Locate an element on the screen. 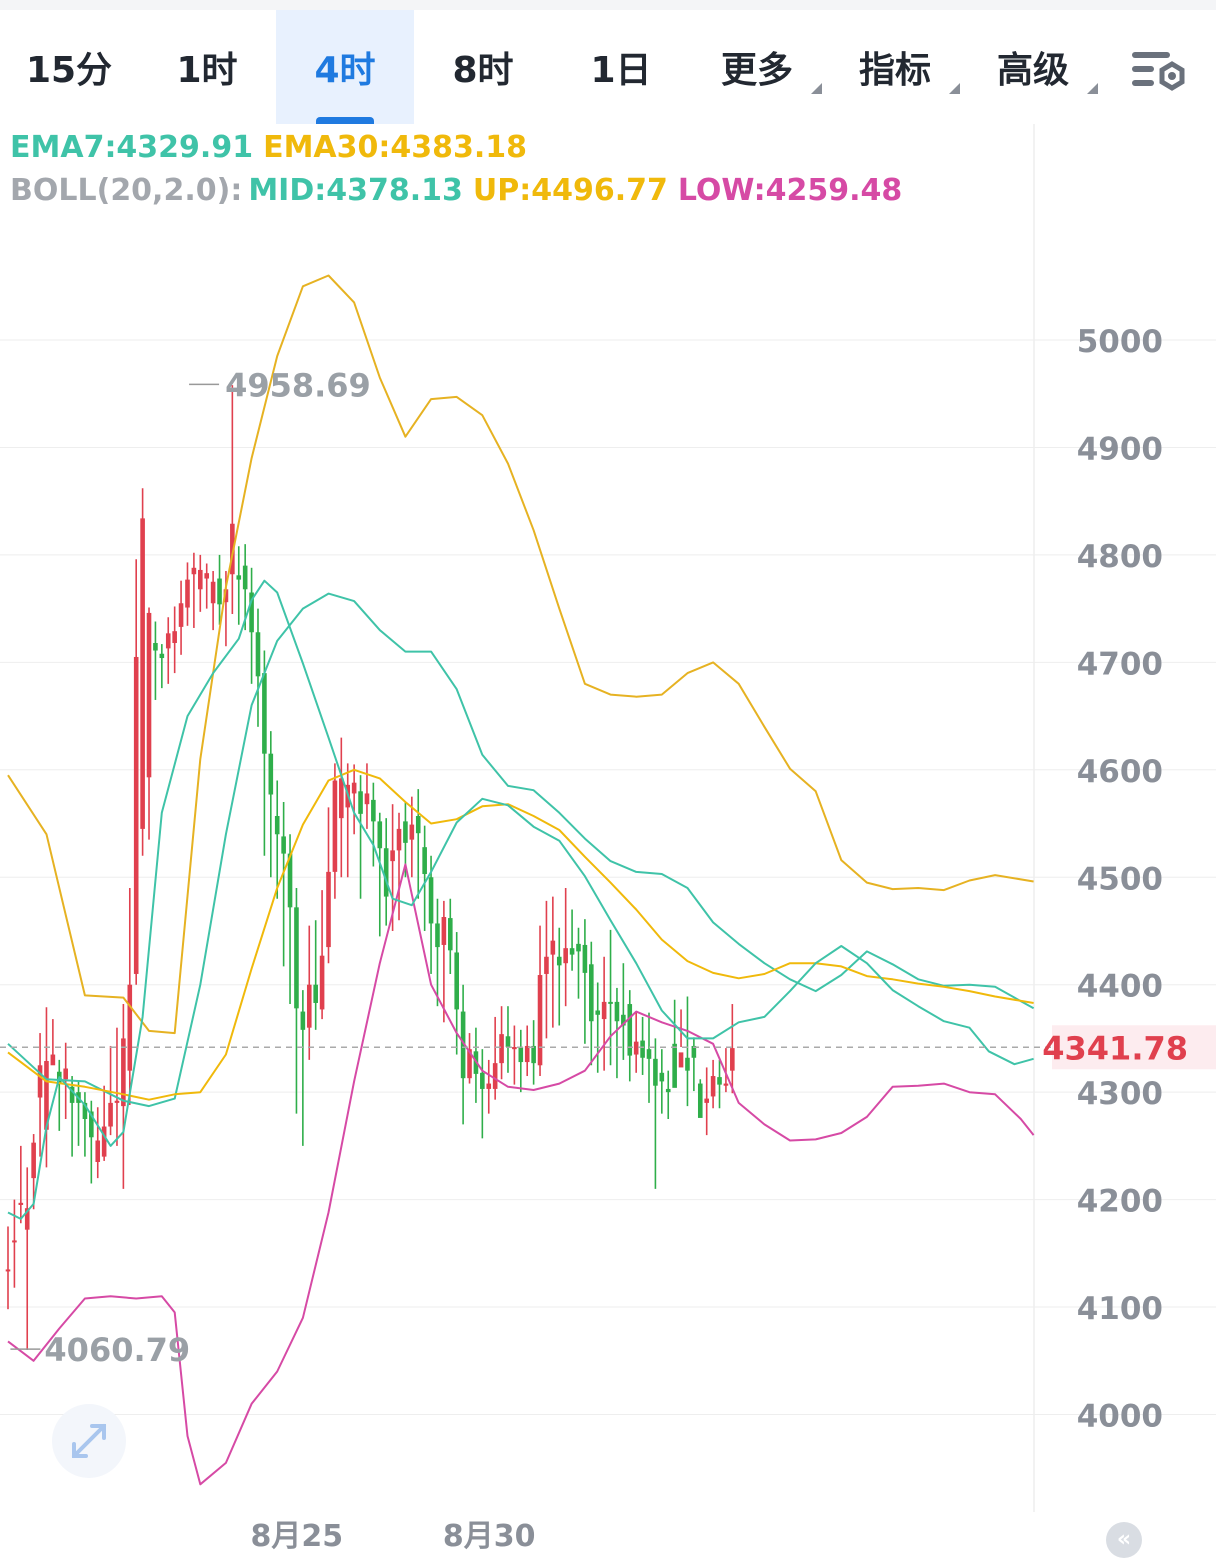 The height and width of the screenshot is (1564, 1216). boll-params: BOLL(20,2.0): is located at coordinates (126, 190).